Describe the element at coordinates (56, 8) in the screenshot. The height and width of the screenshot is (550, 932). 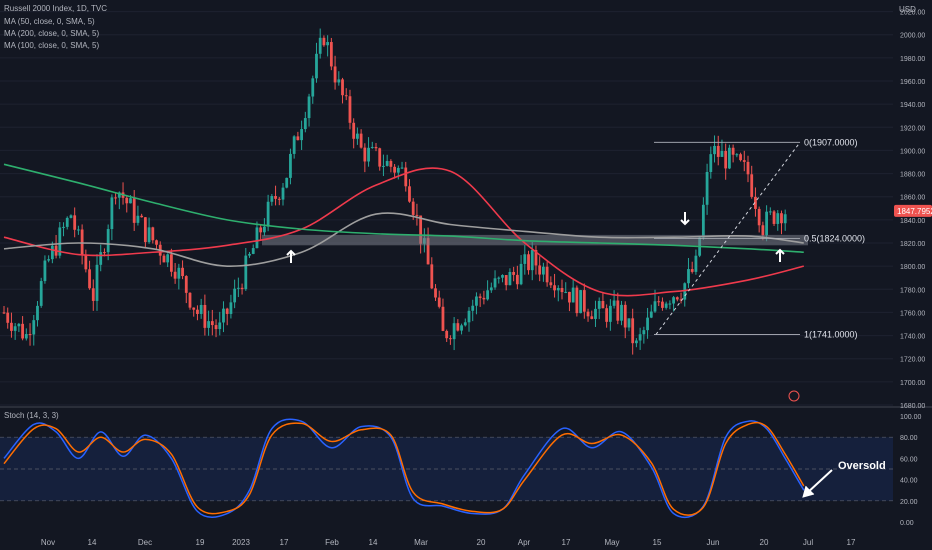
I see `legend-title: Russell 2000 Index, 1D, TVC` at that location.